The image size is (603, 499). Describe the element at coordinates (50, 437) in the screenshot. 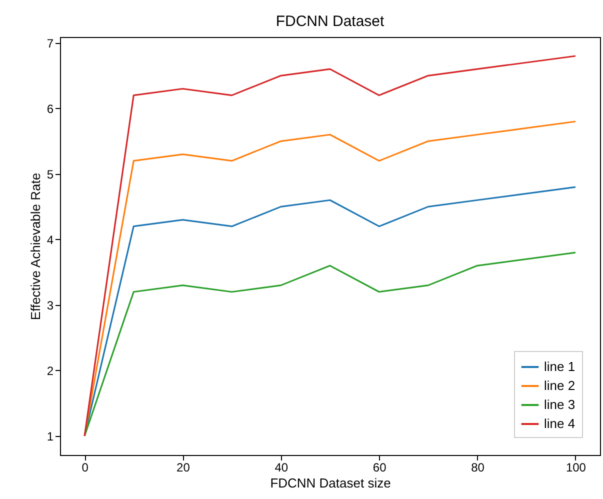

I see `y-tick-label: 1` at that location.